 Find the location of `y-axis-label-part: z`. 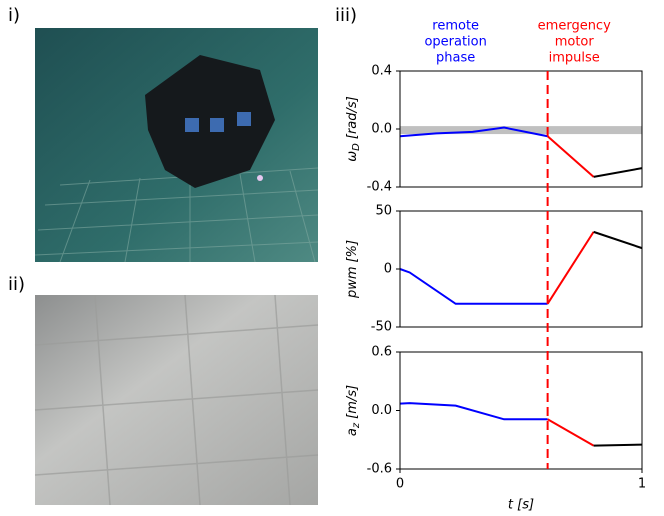

y-axis-label-part: z is located at coordinates (356, 425).